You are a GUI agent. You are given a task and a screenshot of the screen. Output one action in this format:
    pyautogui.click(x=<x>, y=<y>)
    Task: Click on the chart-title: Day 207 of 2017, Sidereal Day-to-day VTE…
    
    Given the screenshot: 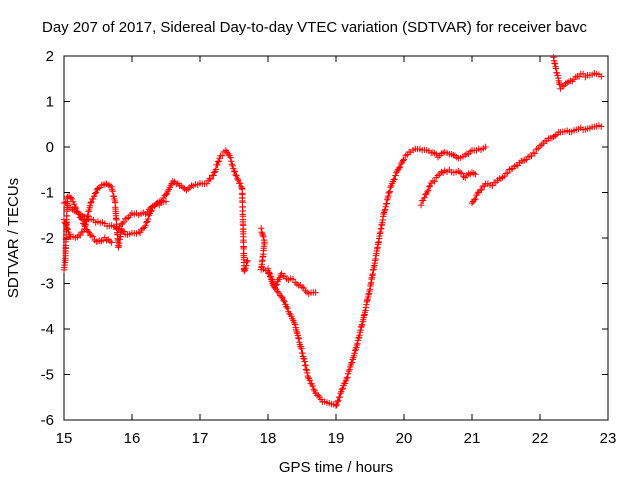 What is the action you would take?
    pyautogui.click(x=314, y=27)
    